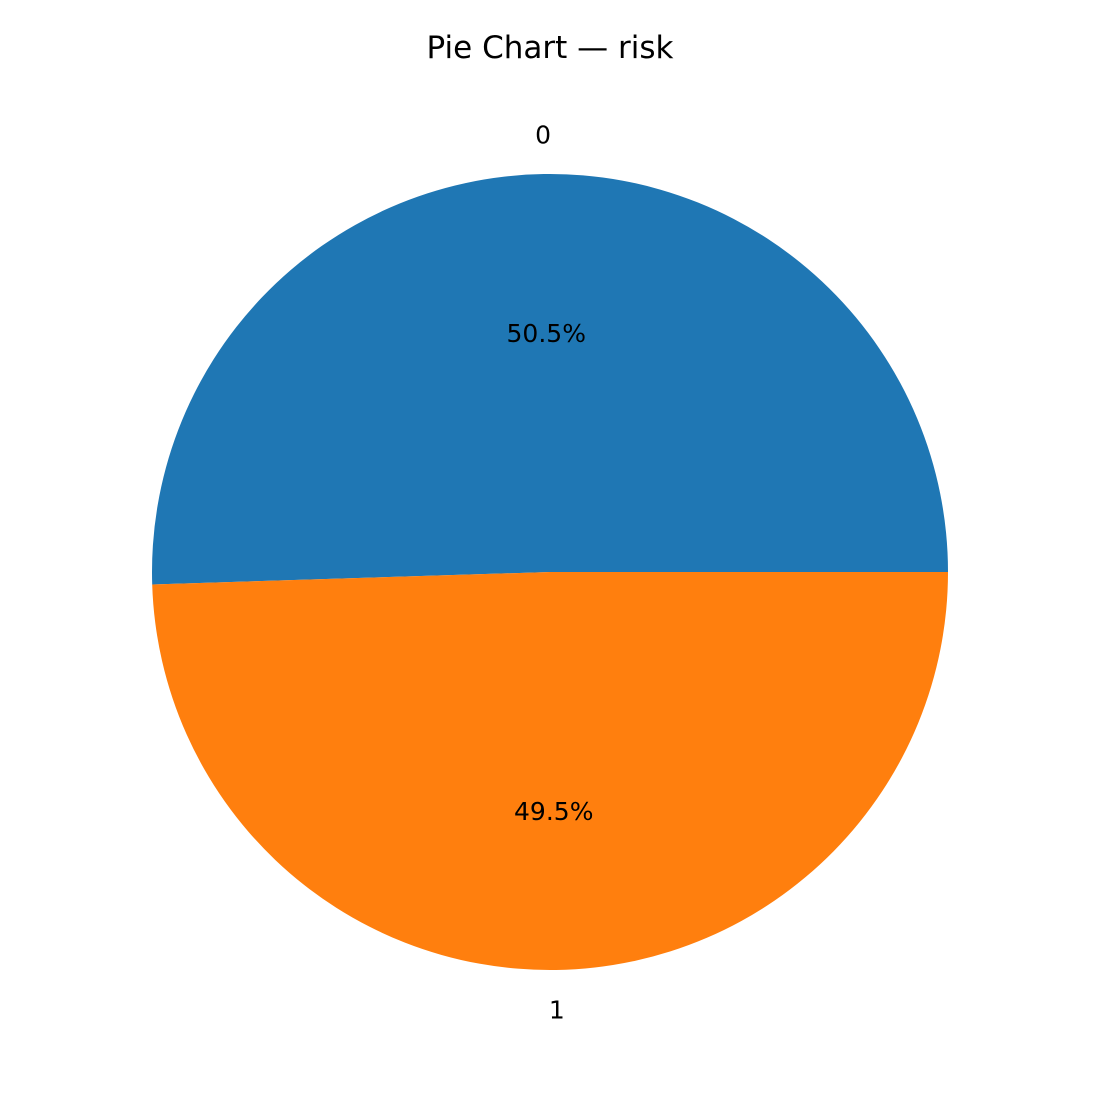 The image size is (1100, 1100). What do you see at coordinates (550, 48) in the screenshot?
I see `chart-title: Pie Chart — risk` at bounding box center [550, 48].